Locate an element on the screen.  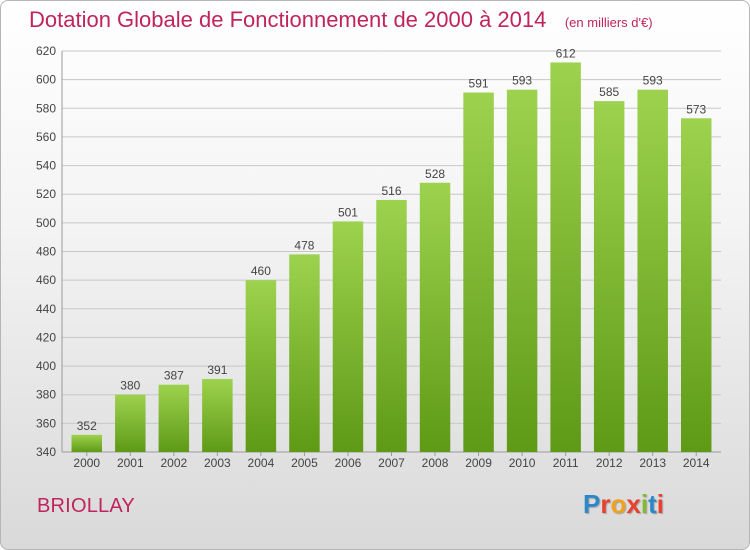
y-tick-label: 580 is located at coordinates (46, 108).